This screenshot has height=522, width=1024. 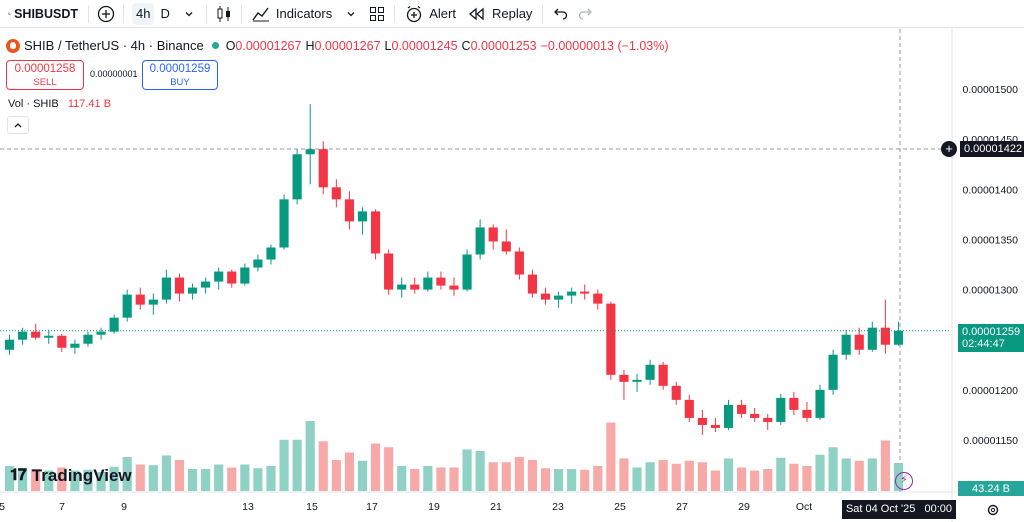 I want to click on divider, so click(x=206, y=13).